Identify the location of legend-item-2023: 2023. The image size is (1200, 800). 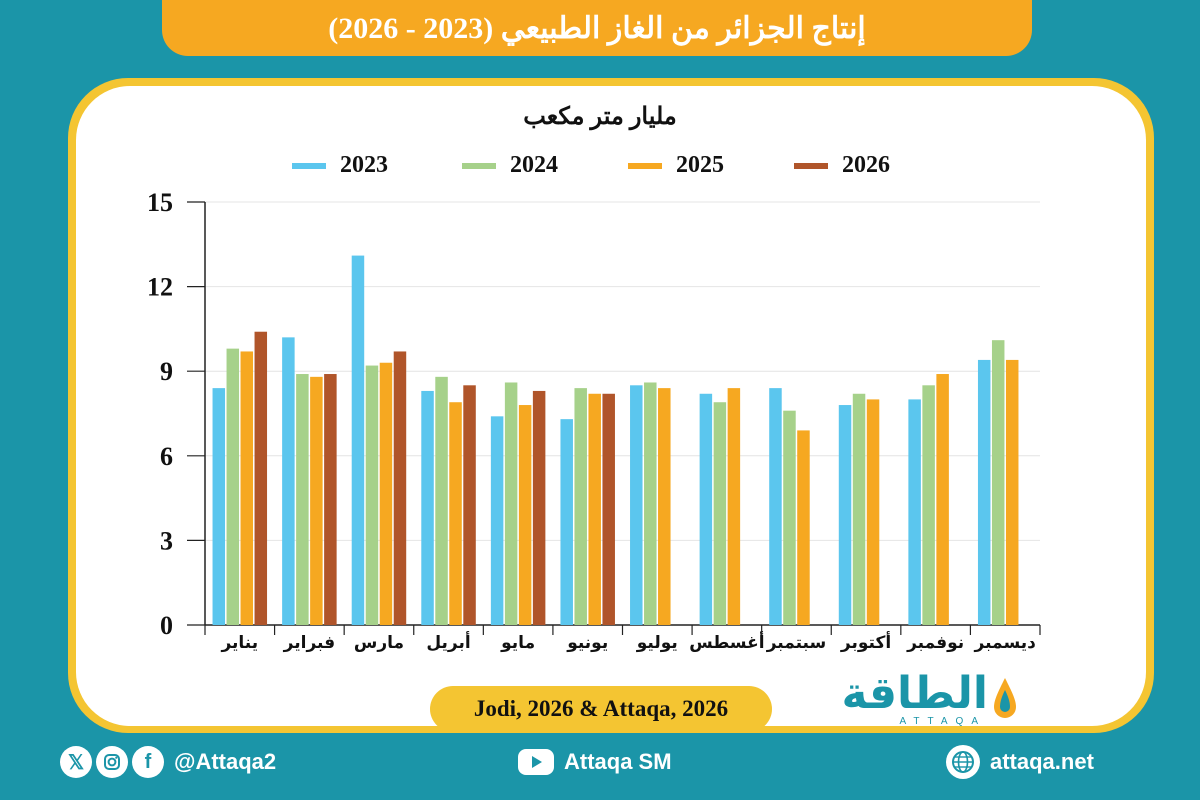
(340, 165).